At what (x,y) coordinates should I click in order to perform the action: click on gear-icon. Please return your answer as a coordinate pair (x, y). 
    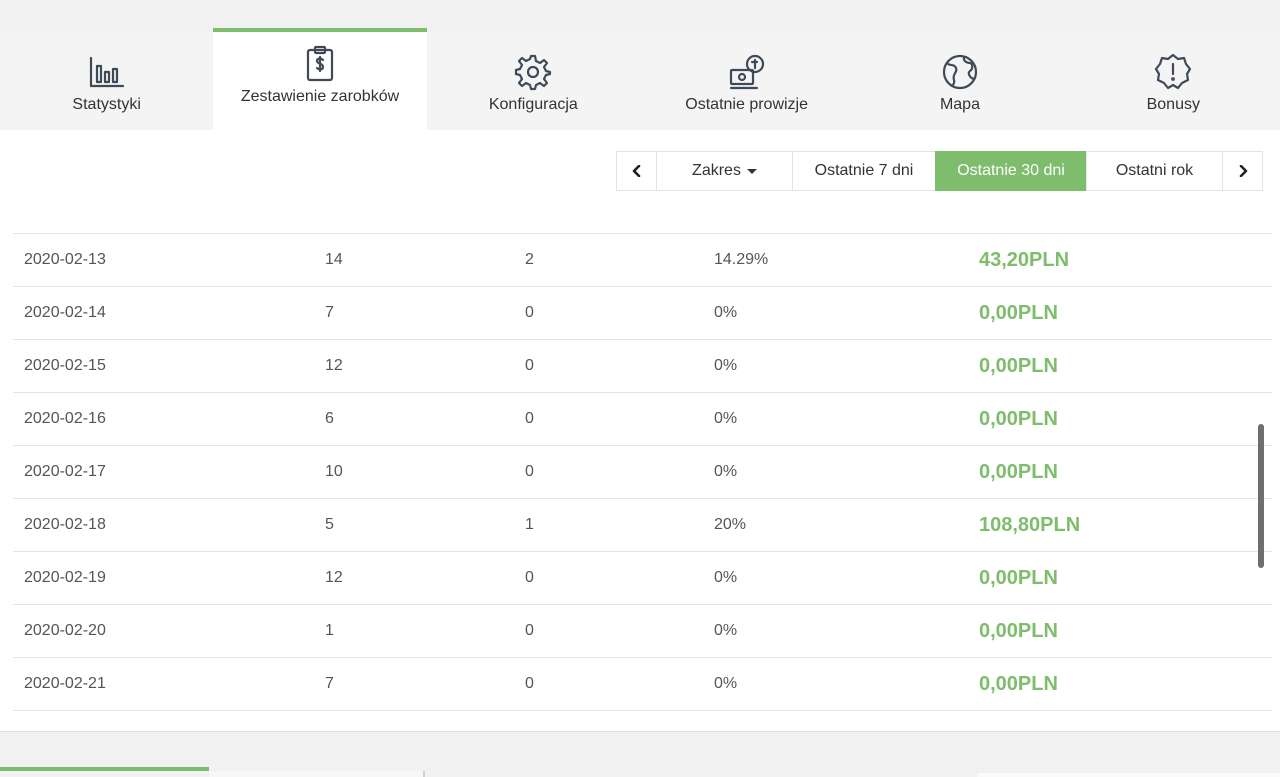
    Looking at the image, I should click on (533, 72).